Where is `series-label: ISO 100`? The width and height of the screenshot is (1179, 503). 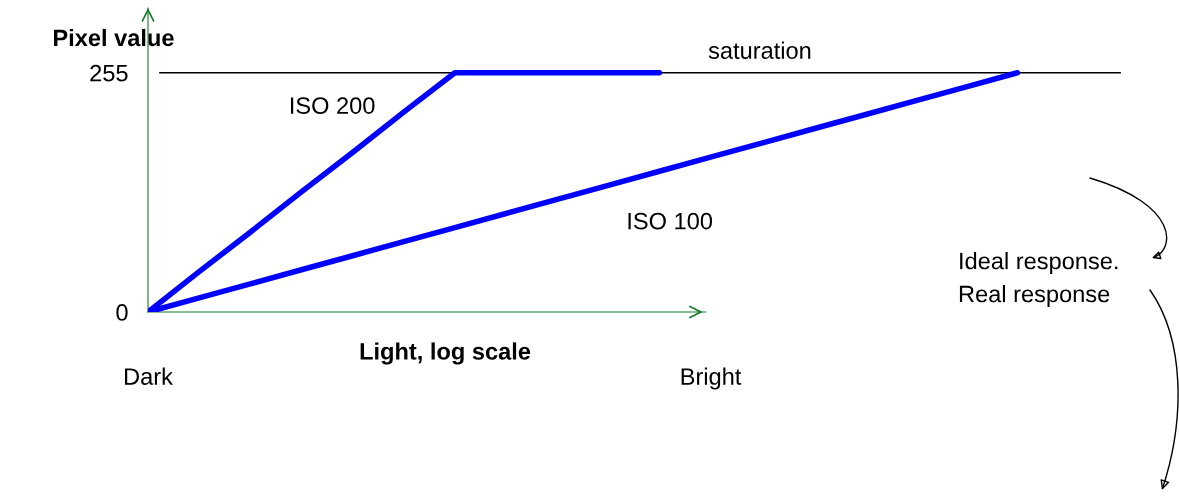 series-label: ISO 100 is located at coordinates (670, 221).